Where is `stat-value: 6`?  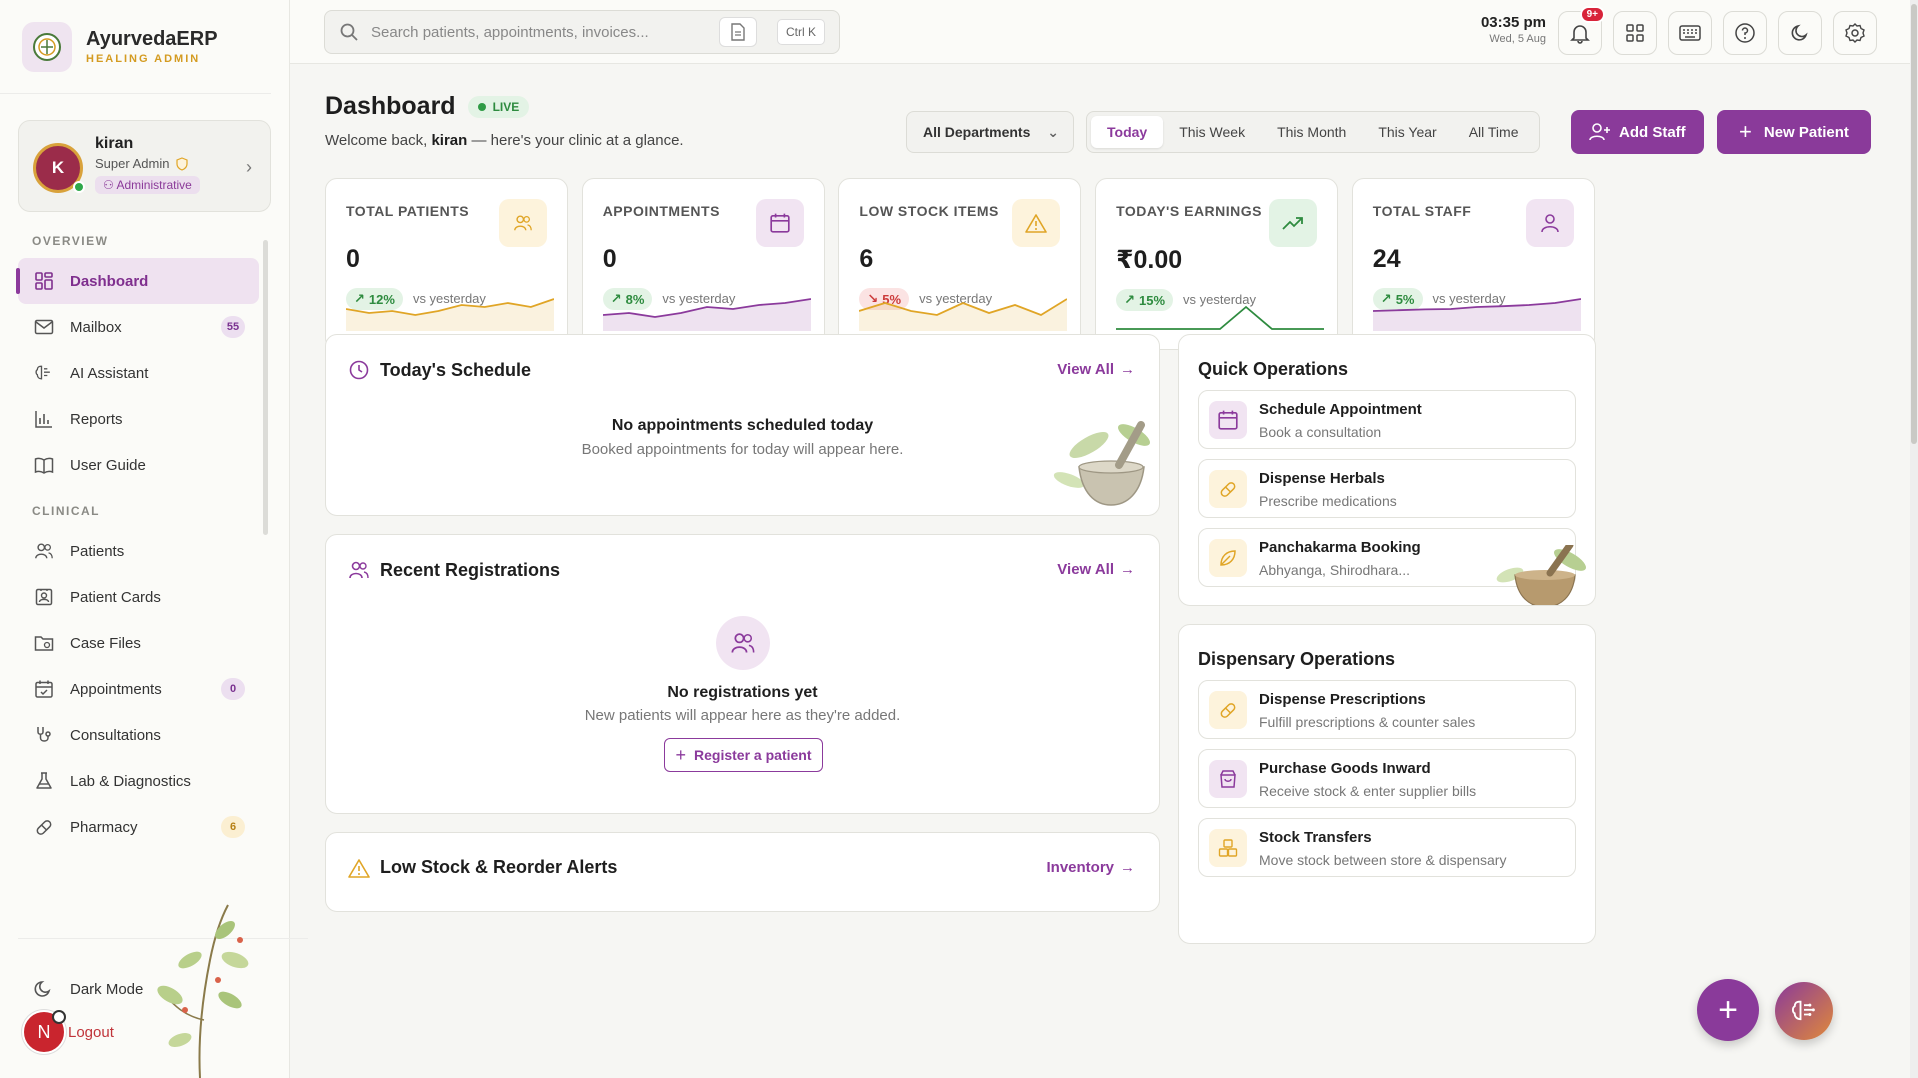
stat-value: 6 is located at coordinates (866, 259).